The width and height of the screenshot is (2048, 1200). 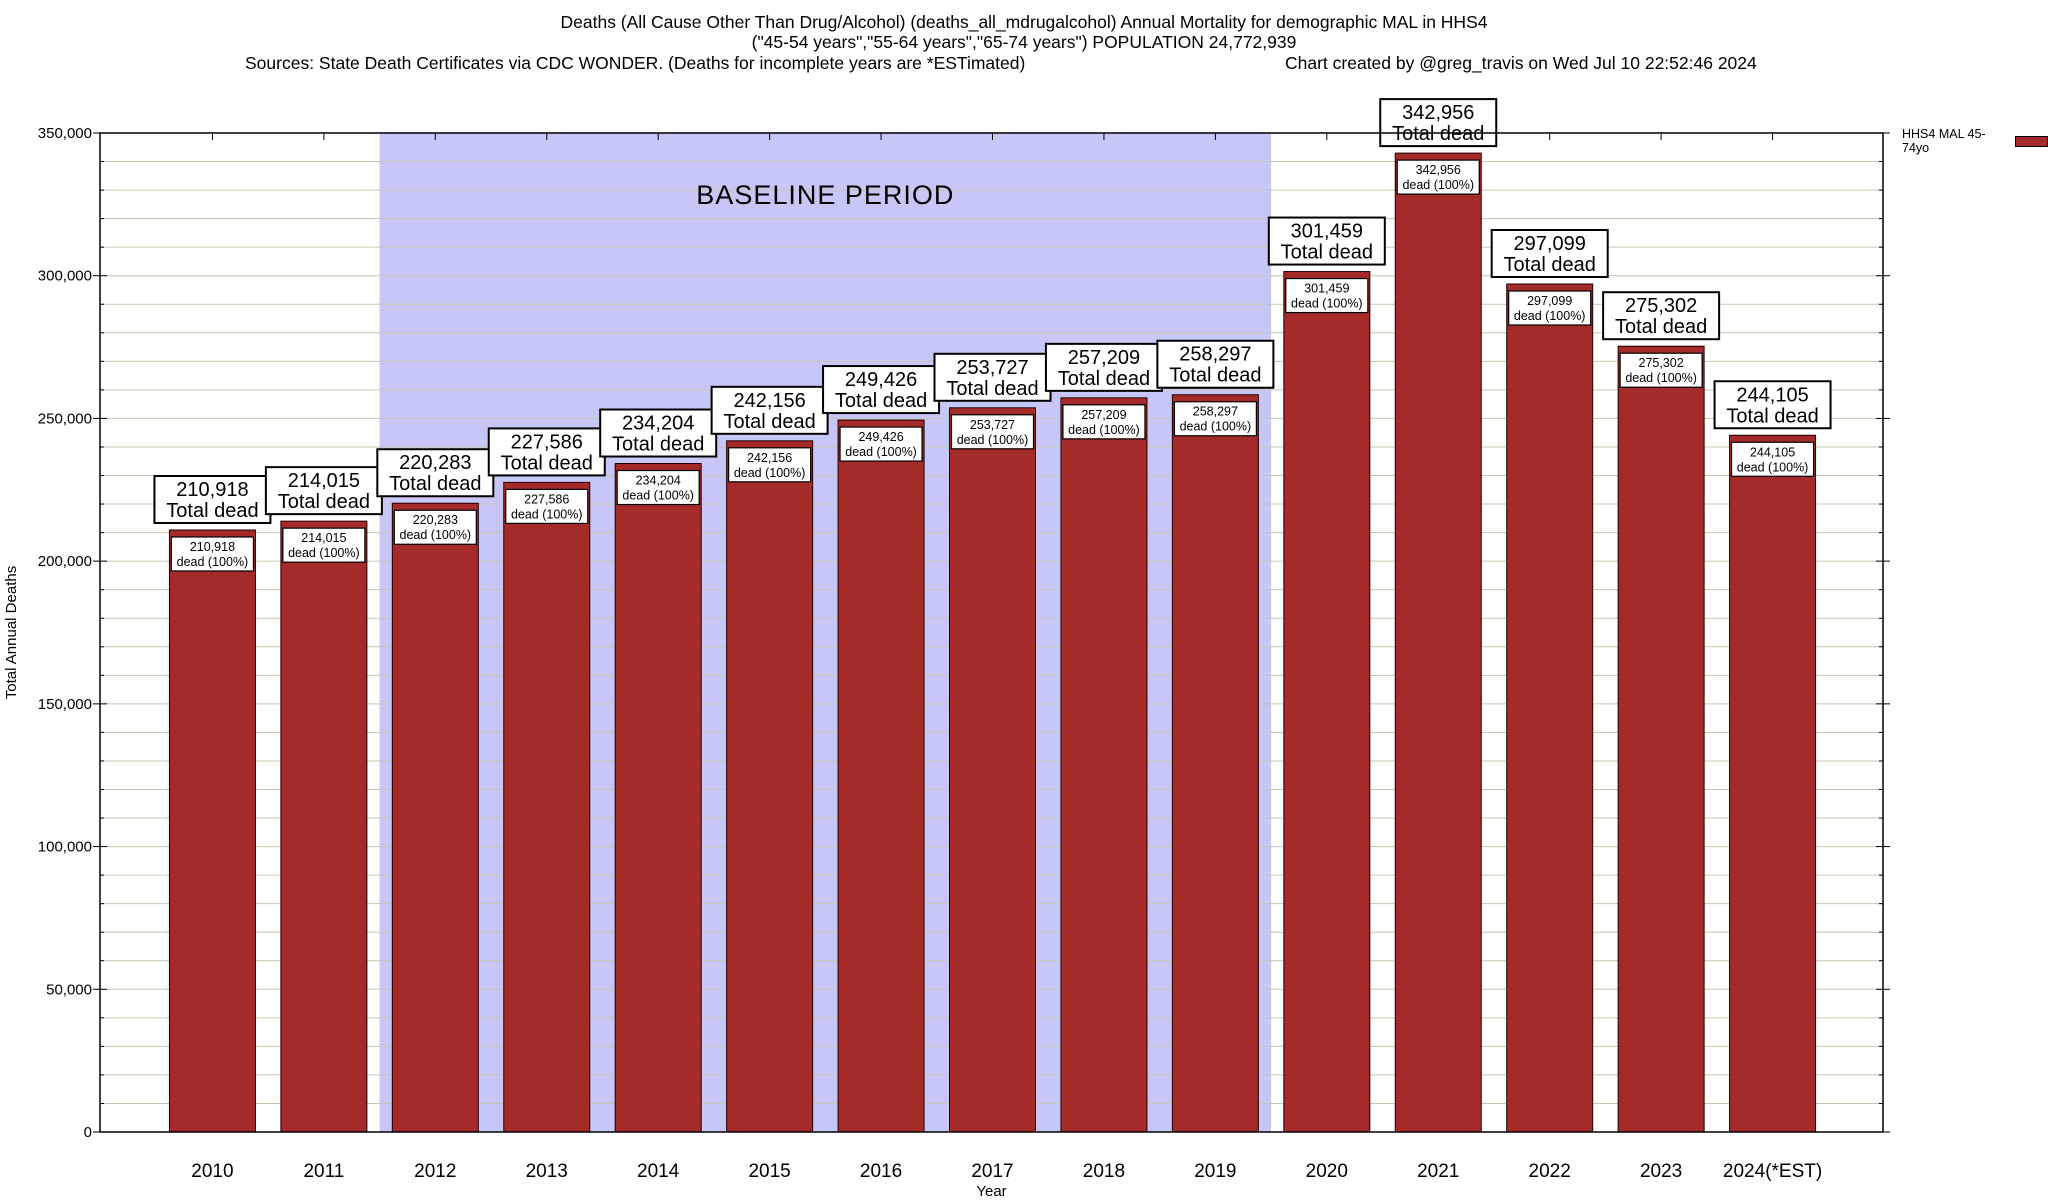 I want to click on bar-inside-label-value-2020: 301,459, so click(x=1326, y=289).